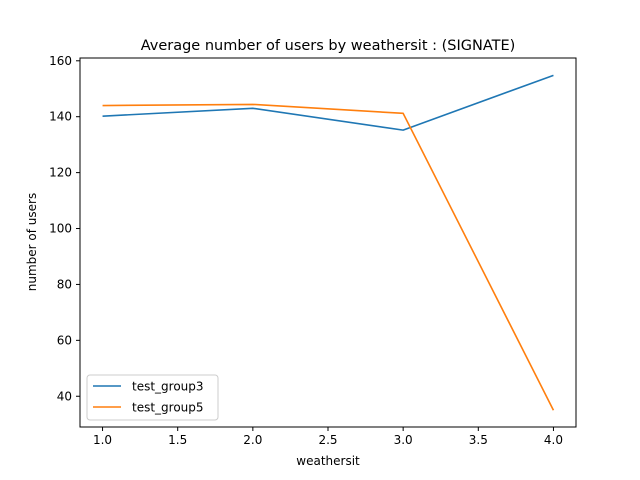  What do you see at coordinates (64, 340) in the screenshot?
I see `y-tick-label: 60` at bounding box center [64, 340].